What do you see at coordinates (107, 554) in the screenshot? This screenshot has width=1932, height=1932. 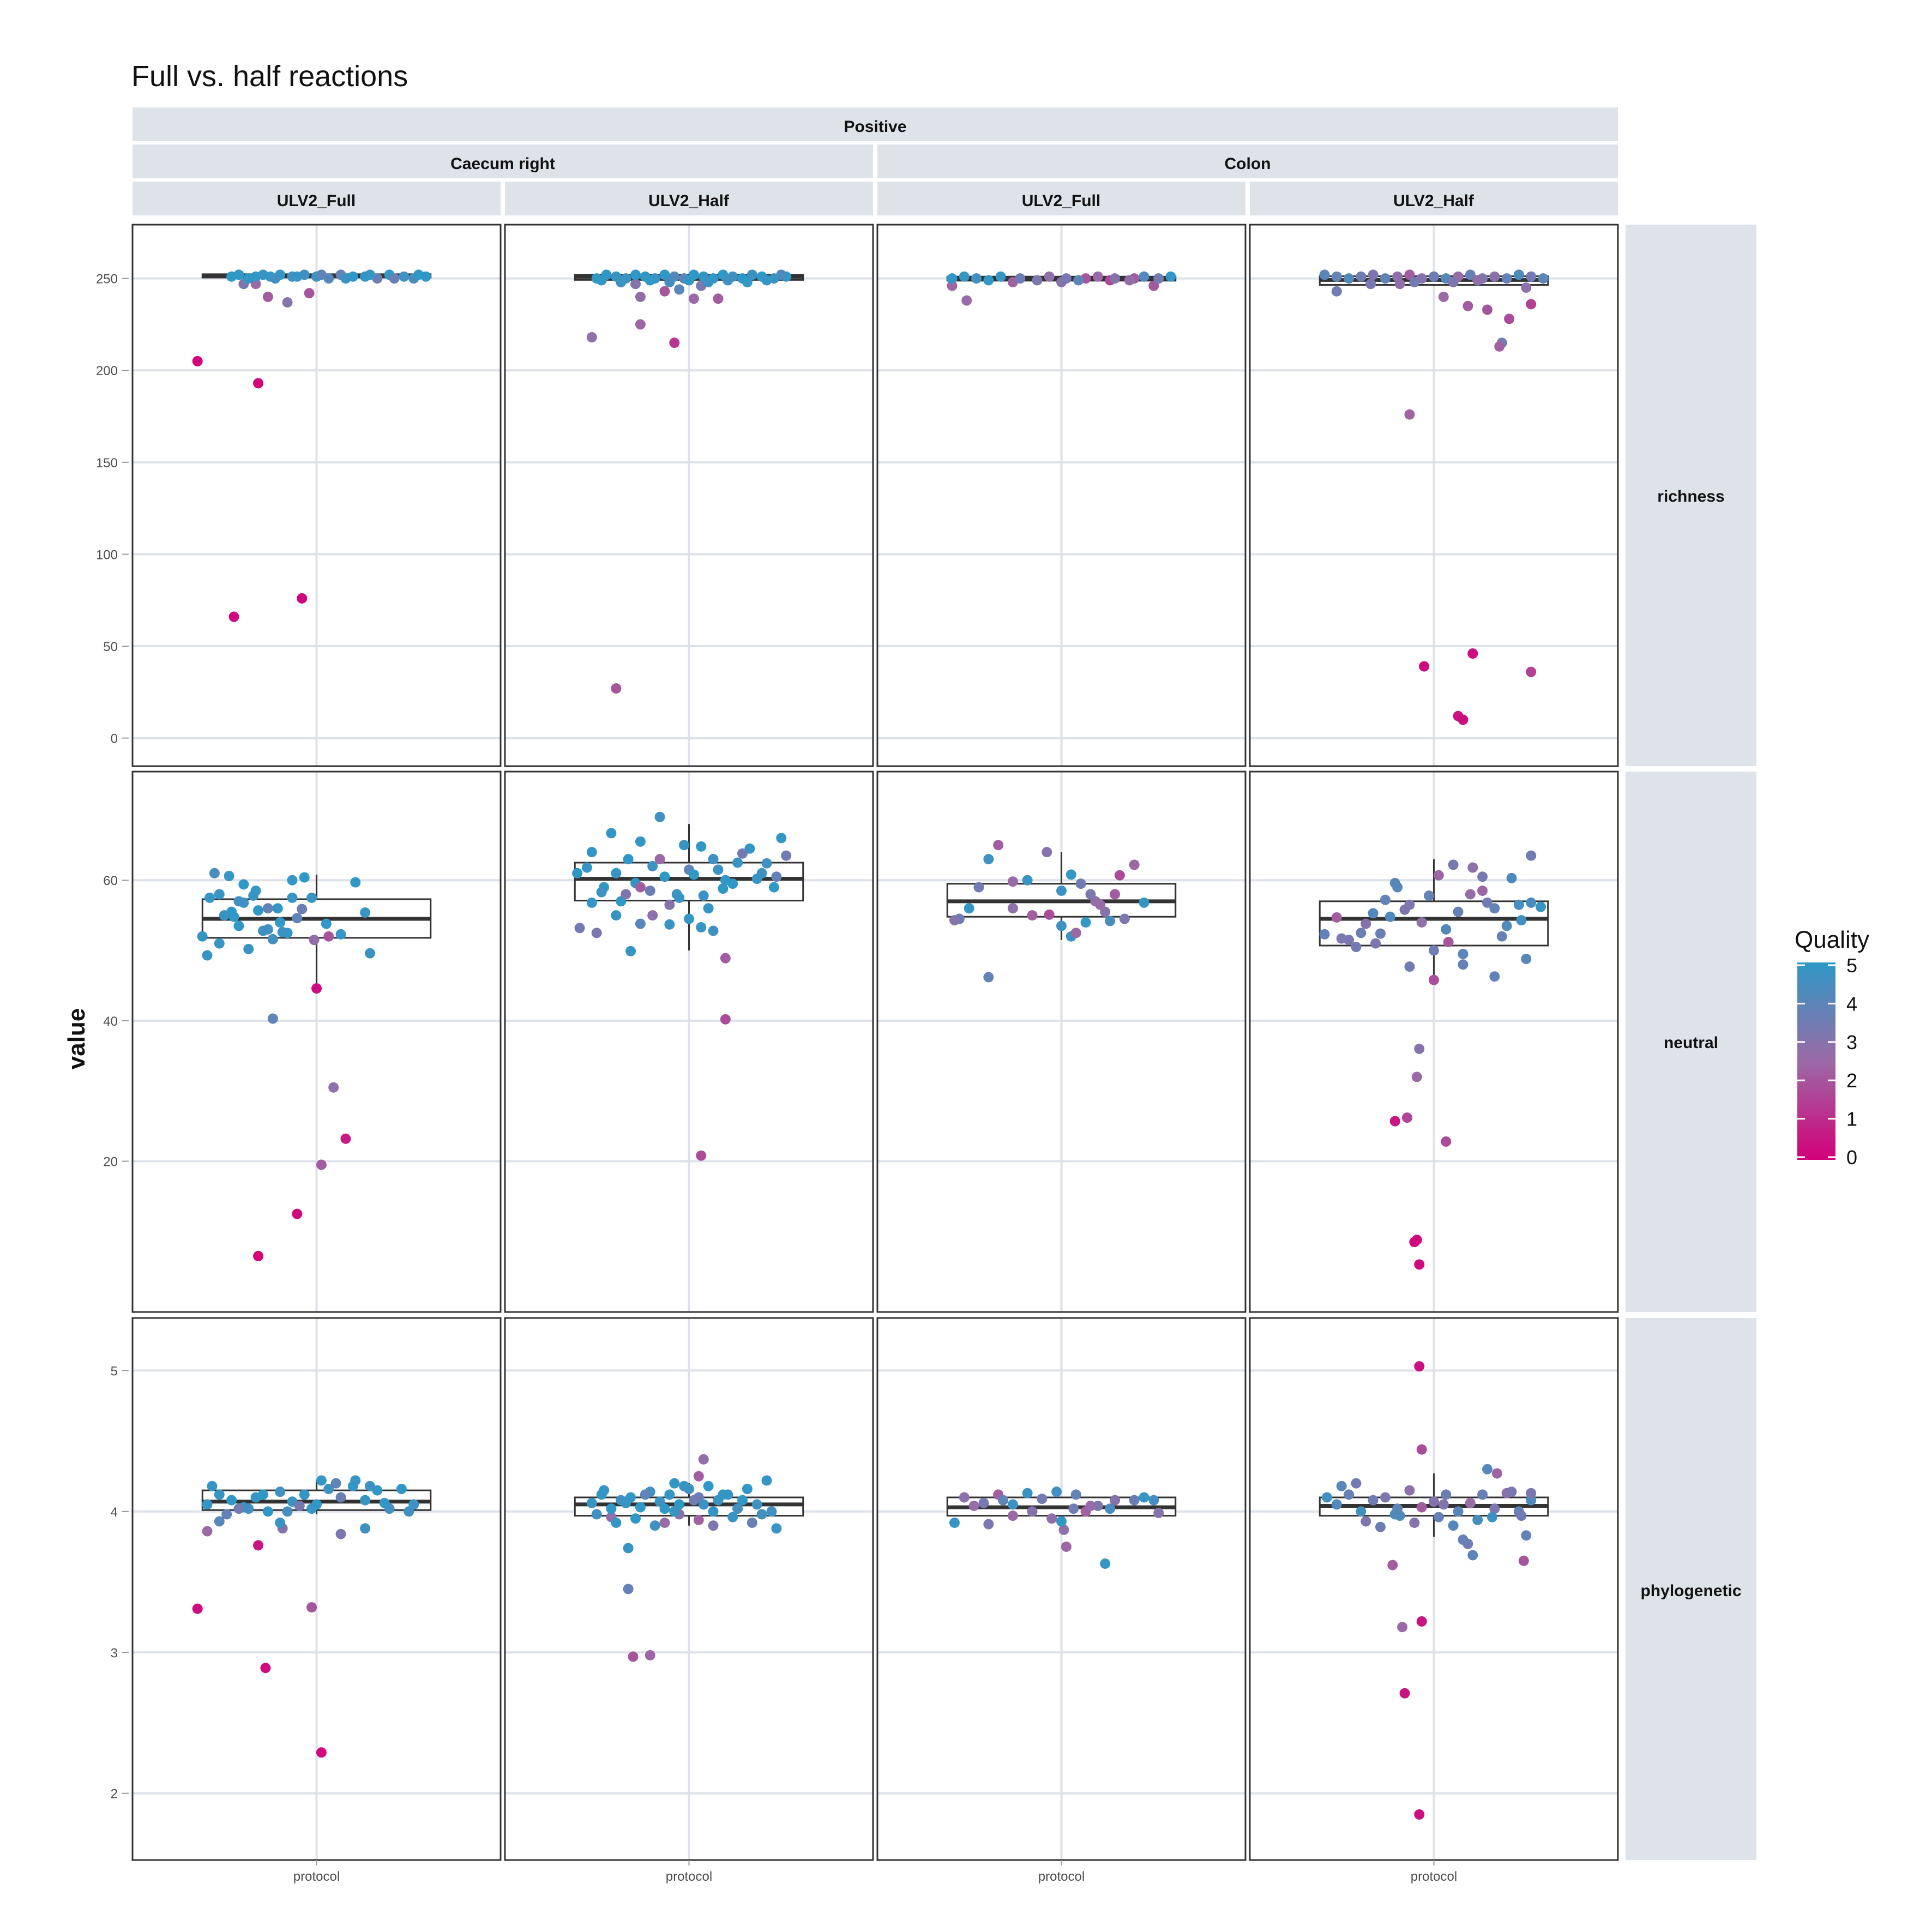 I see `y-tick-label: 100` at bounding box center [107, 554].